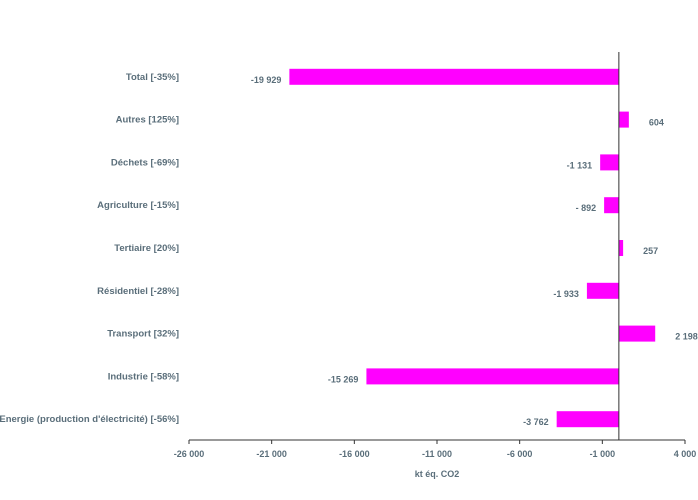 The height and width of the screenshot is (500, 698). What do you see at coordinates (189, 454) in the screenshot?
I see `x-tick-label-0: -26 000` at bounding box center [189, 454].